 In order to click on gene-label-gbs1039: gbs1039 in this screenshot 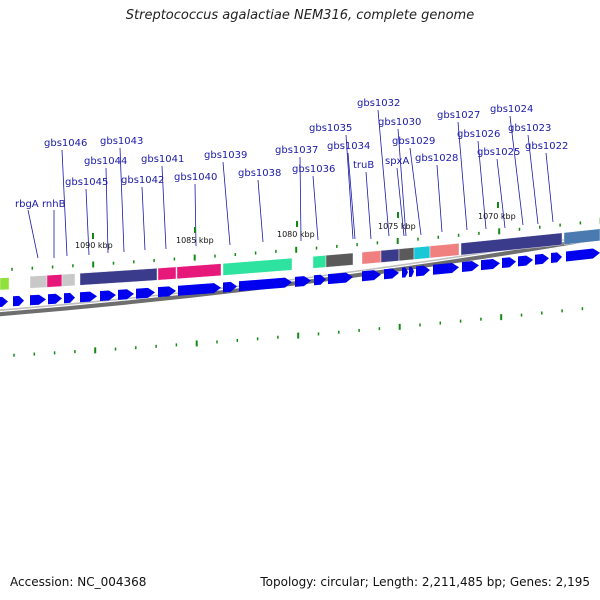, I will do `click(225, 155)`.